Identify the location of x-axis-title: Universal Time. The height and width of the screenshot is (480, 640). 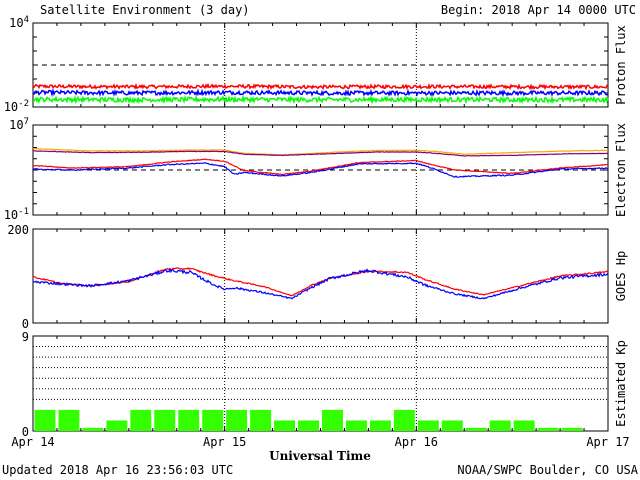
(320, 456).